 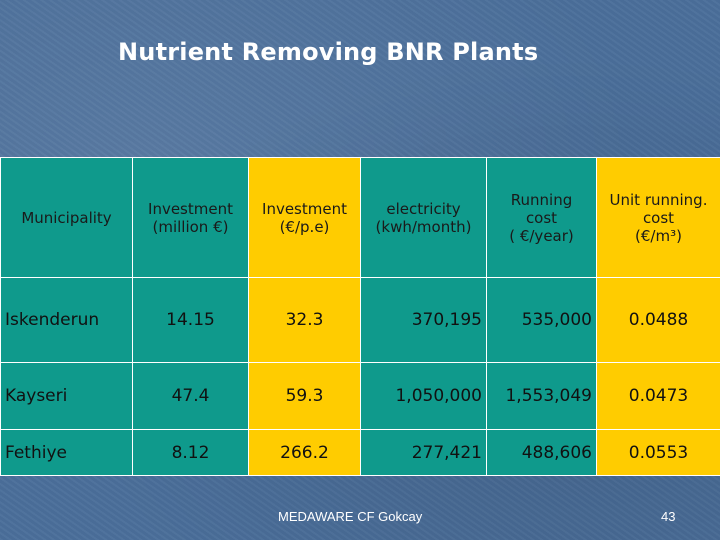 I want to click on cell-running-cost: 1,553,049, so click(x=541, y=396).